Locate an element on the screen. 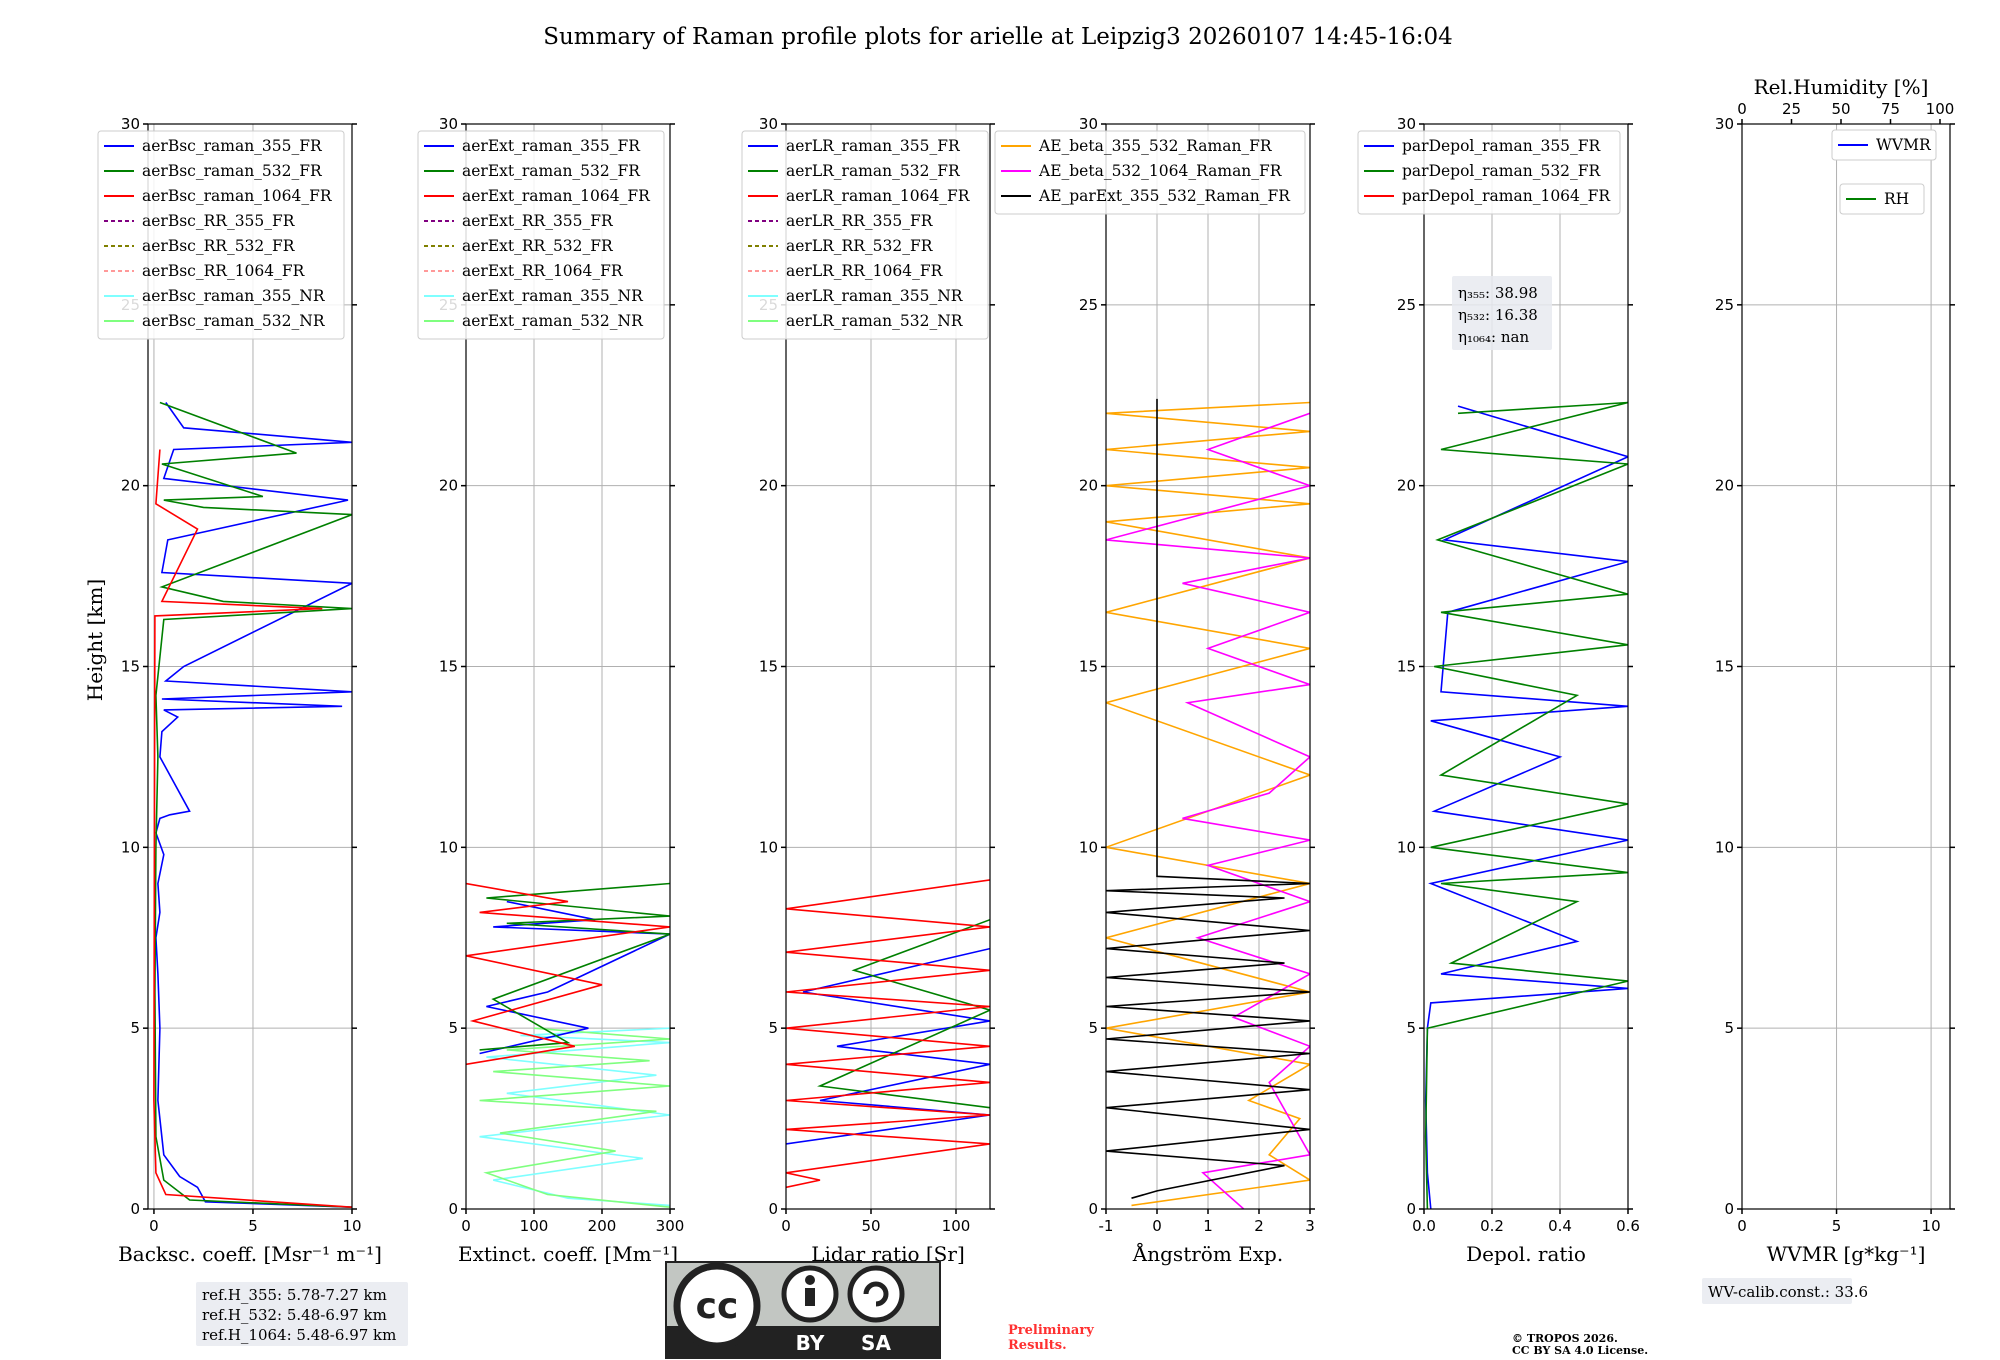 This screenshot has height=1360, width=2000. x-tick-label: 2 is located at coordinates (1259, 1226).